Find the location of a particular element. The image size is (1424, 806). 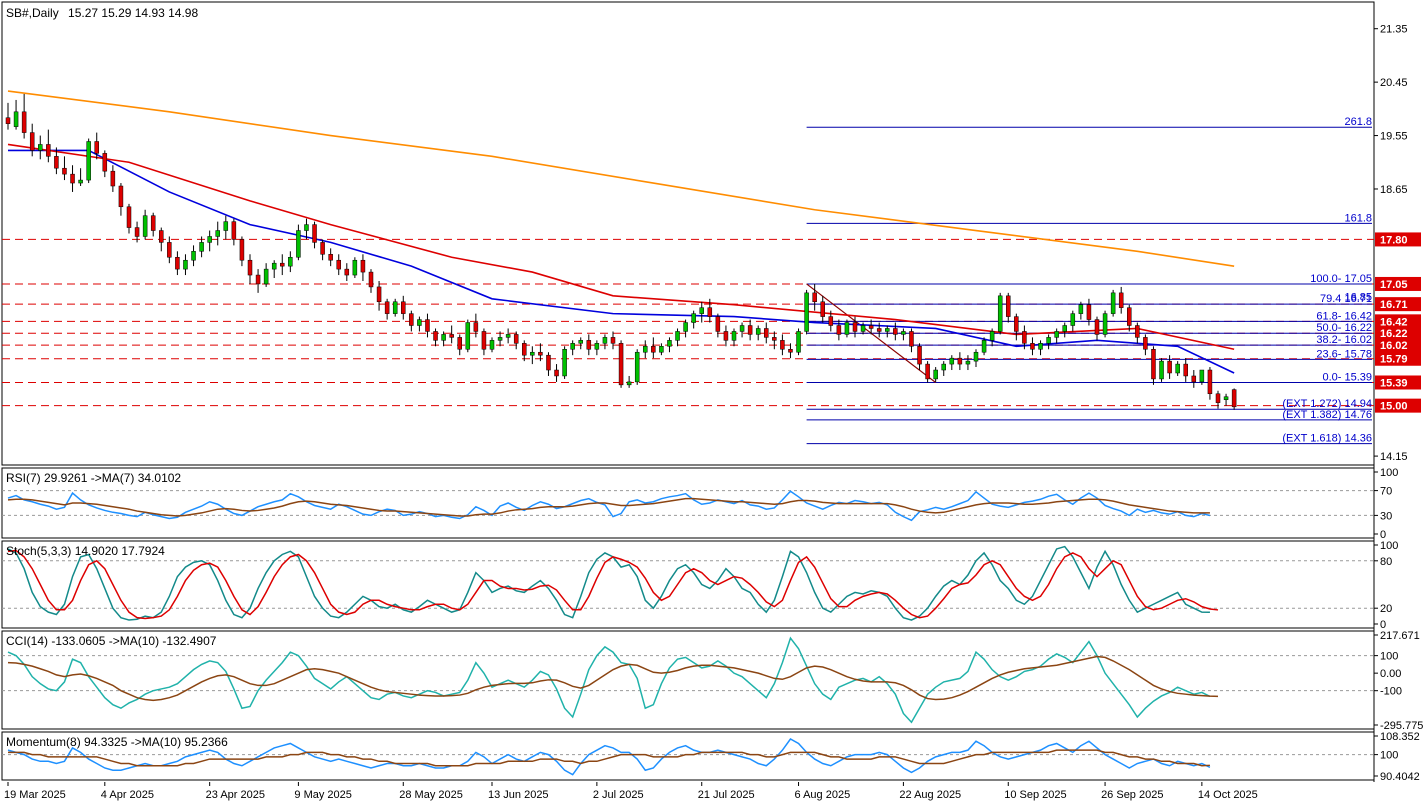

indicator-title: CCI(14) -133.0605 ->MA(10) -132.4907 is located at coordinates (111, 641).